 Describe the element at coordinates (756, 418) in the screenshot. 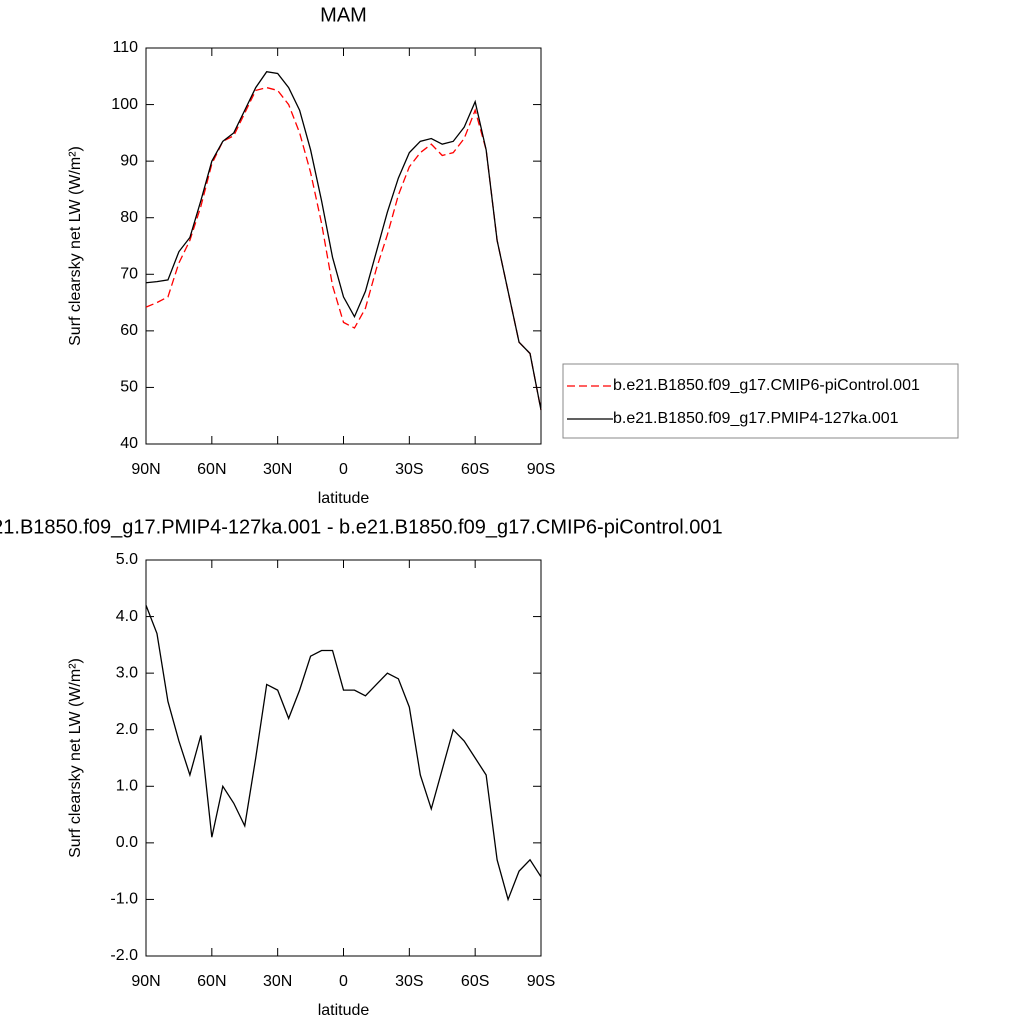

I see `legend-label: b.e21.B1850.f09_g17.PMIP4-127ka.001` at that location.